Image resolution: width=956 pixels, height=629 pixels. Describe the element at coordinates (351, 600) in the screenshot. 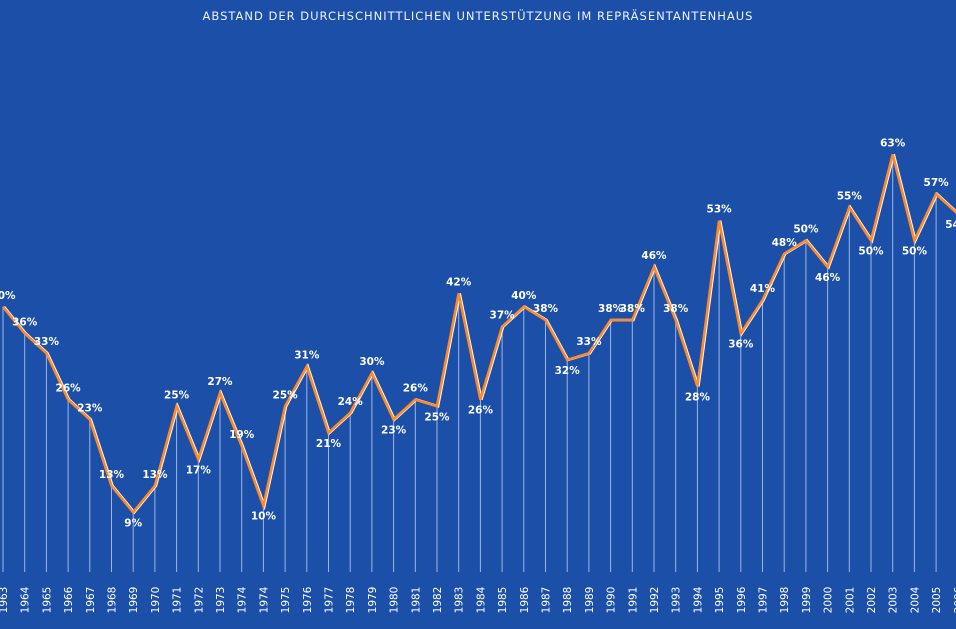

I see `x-tick-label: 1978` at that location.